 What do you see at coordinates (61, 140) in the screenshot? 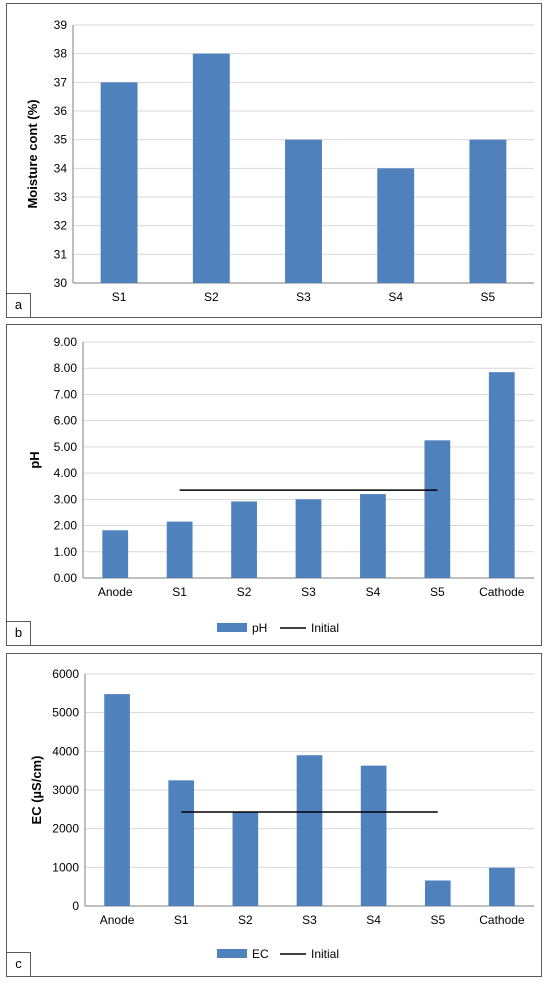
I see `y-tick-label: 35` at bounding box center [61, 140].